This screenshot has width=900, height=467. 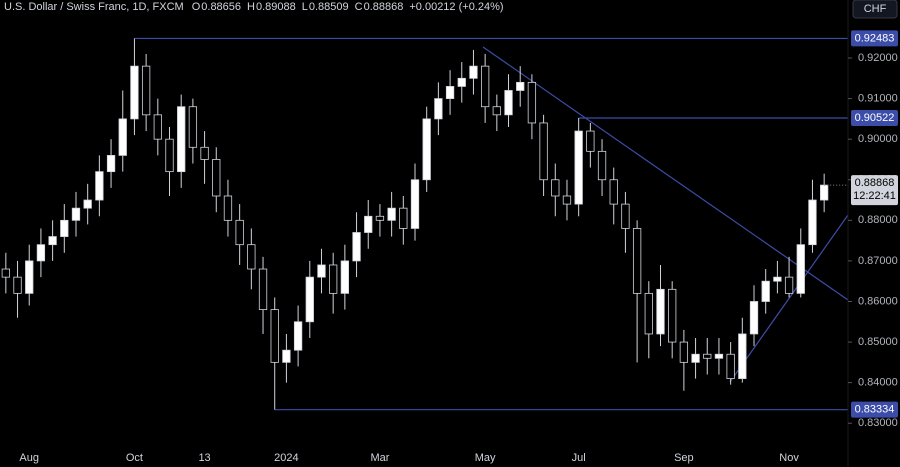 What do you see at coordinates (789, 298) in the screenshot?
I see `trend-line` at bounding box center [789, 298].